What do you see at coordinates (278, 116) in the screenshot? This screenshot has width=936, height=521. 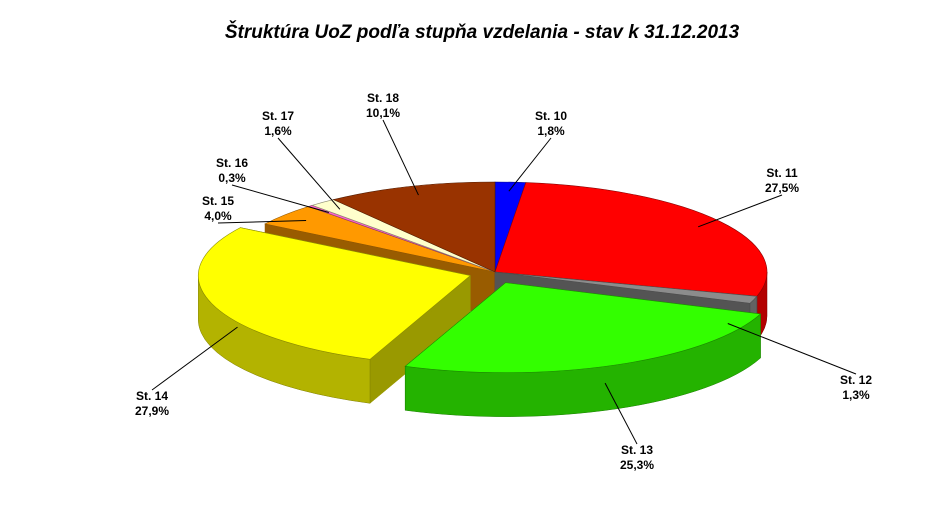 I see `slice-label: St. 17` at bounding box center [278, 116].